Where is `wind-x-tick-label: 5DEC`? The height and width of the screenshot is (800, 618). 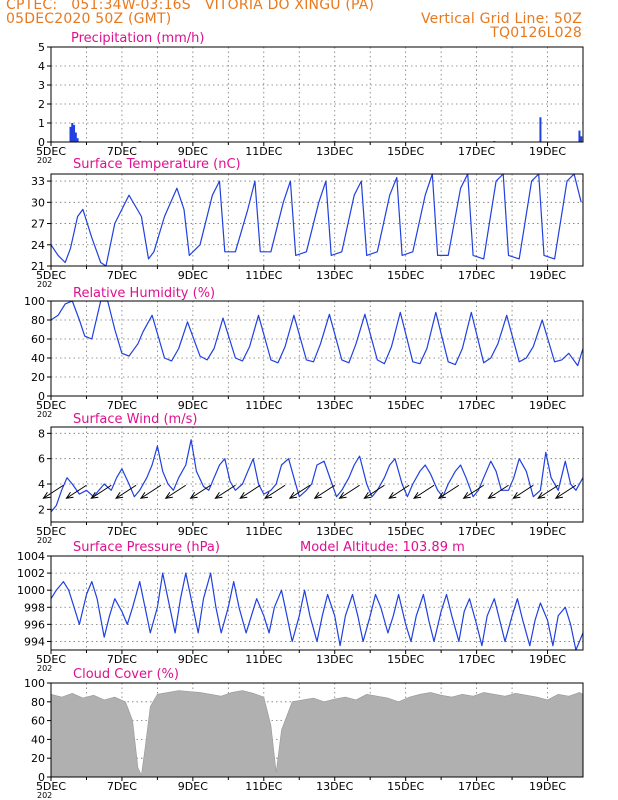 wind-x-tick-label: 5DEC is located at coordinates (51, 531).